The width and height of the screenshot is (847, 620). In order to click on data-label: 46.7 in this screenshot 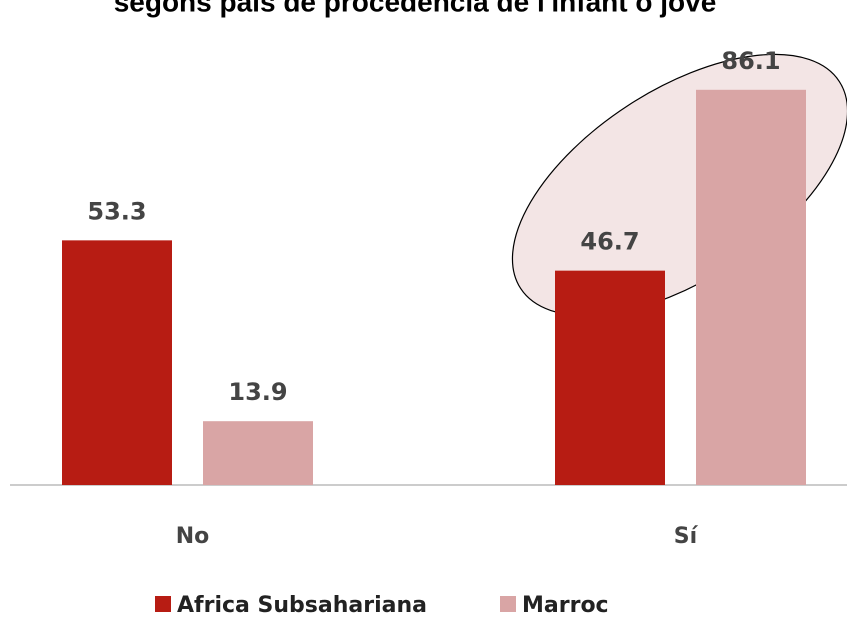, I will do `click(609, 242)`.